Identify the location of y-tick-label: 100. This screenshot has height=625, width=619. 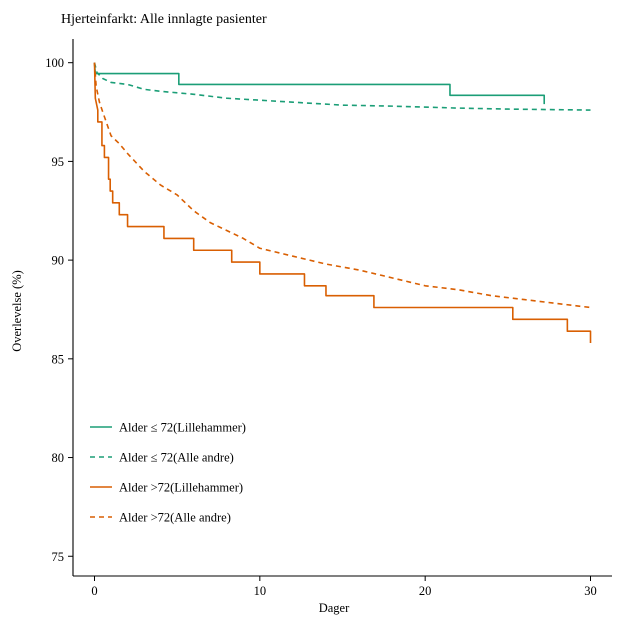
(54, 63).